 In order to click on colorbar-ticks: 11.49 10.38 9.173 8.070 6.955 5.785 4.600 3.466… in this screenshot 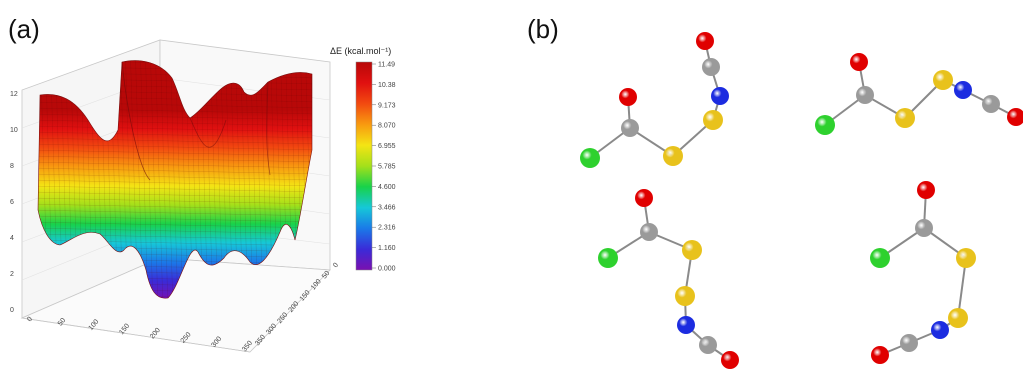, I will do `click(384, 167)`.